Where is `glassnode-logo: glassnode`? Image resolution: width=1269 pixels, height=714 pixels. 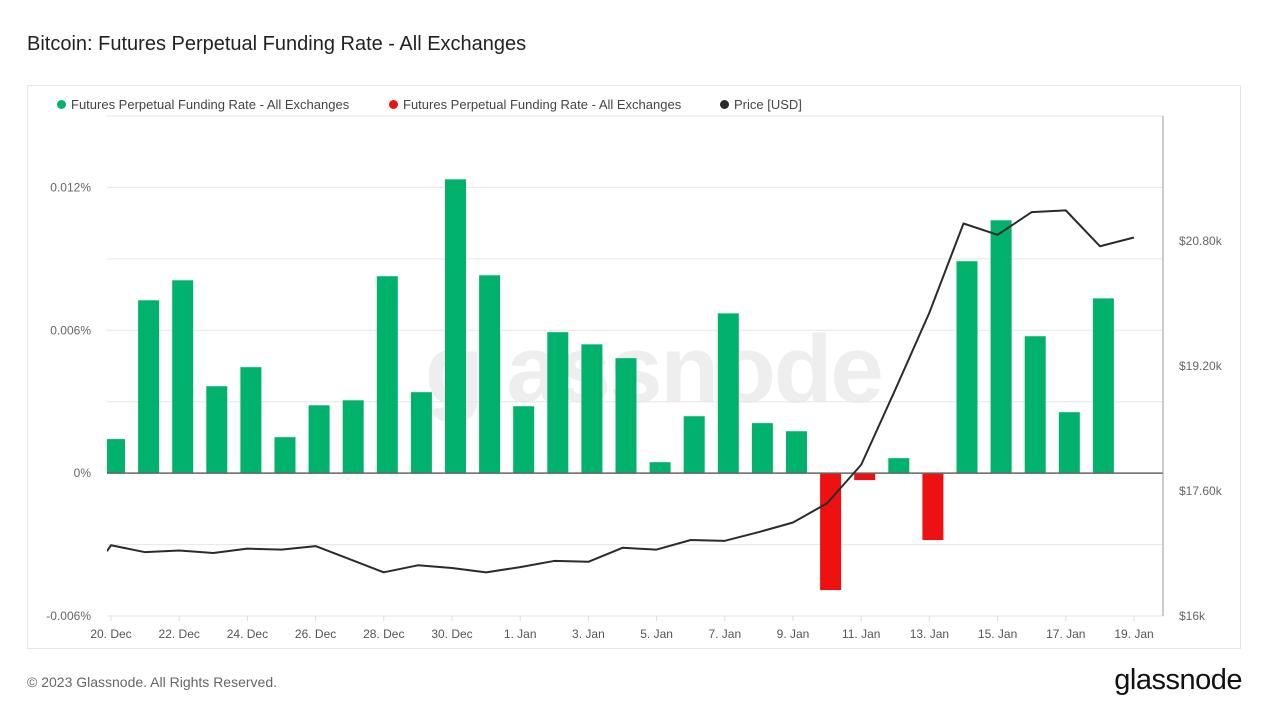
glassnode-logo: glassnode is located at coordinates (1178, 680).